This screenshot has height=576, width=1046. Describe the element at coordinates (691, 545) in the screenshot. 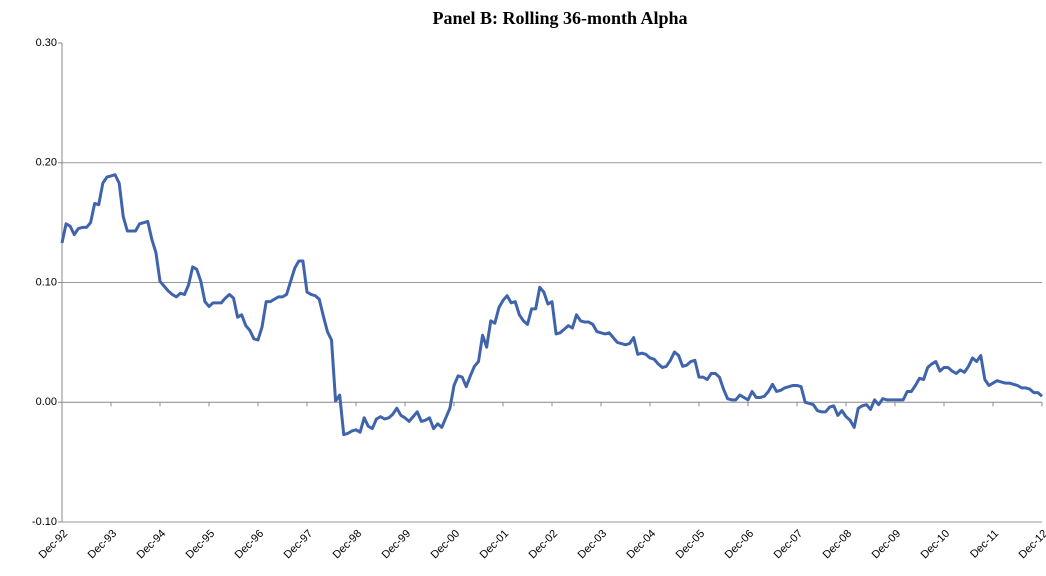

I see `x-tick-label: Dec-05` at that location.